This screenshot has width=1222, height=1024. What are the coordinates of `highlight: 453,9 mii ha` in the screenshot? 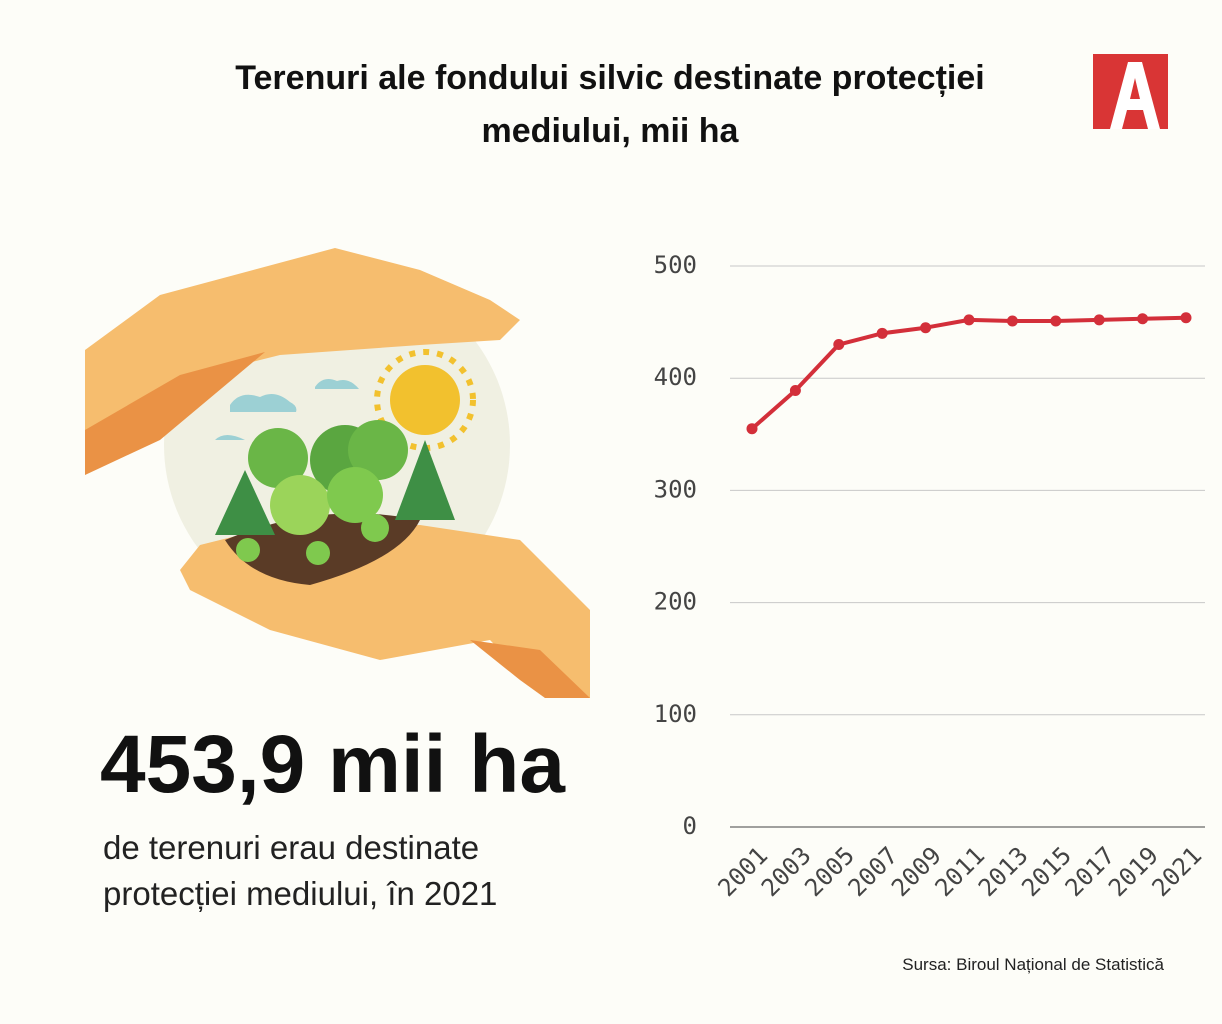 It's located at (332, 764).